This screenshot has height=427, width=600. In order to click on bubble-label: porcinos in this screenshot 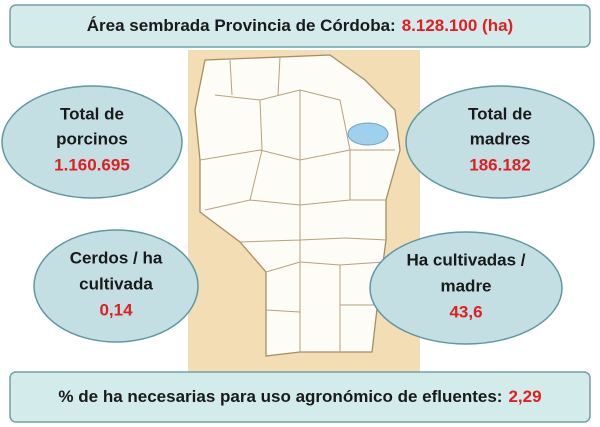, I will do `click(92, 138)`.